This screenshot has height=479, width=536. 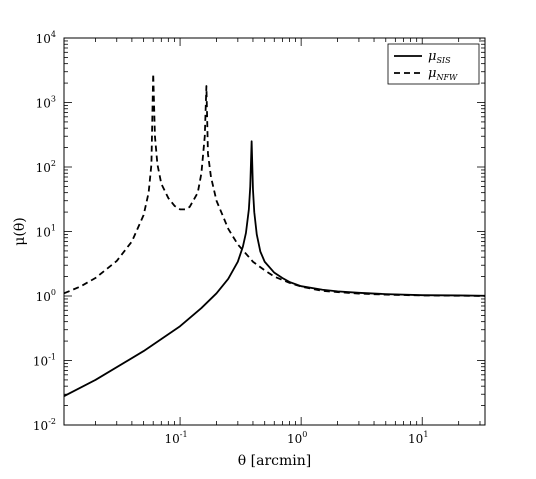 What do you see at coordinates (46, 38) in the screenshot?
I see `y-tick-label: 10⁴` at bounding box center [46, 38].